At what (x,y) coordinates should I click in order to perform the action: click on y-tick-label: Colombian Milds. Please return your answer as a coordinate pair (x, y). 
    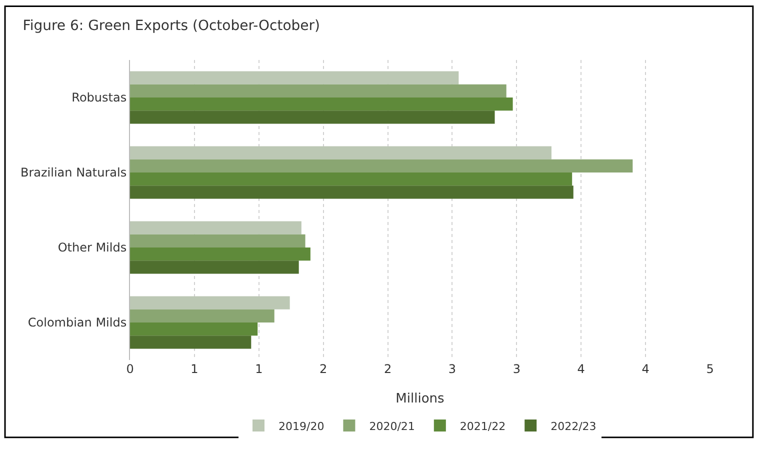
    Looking at the image, I should click on (77, 323).